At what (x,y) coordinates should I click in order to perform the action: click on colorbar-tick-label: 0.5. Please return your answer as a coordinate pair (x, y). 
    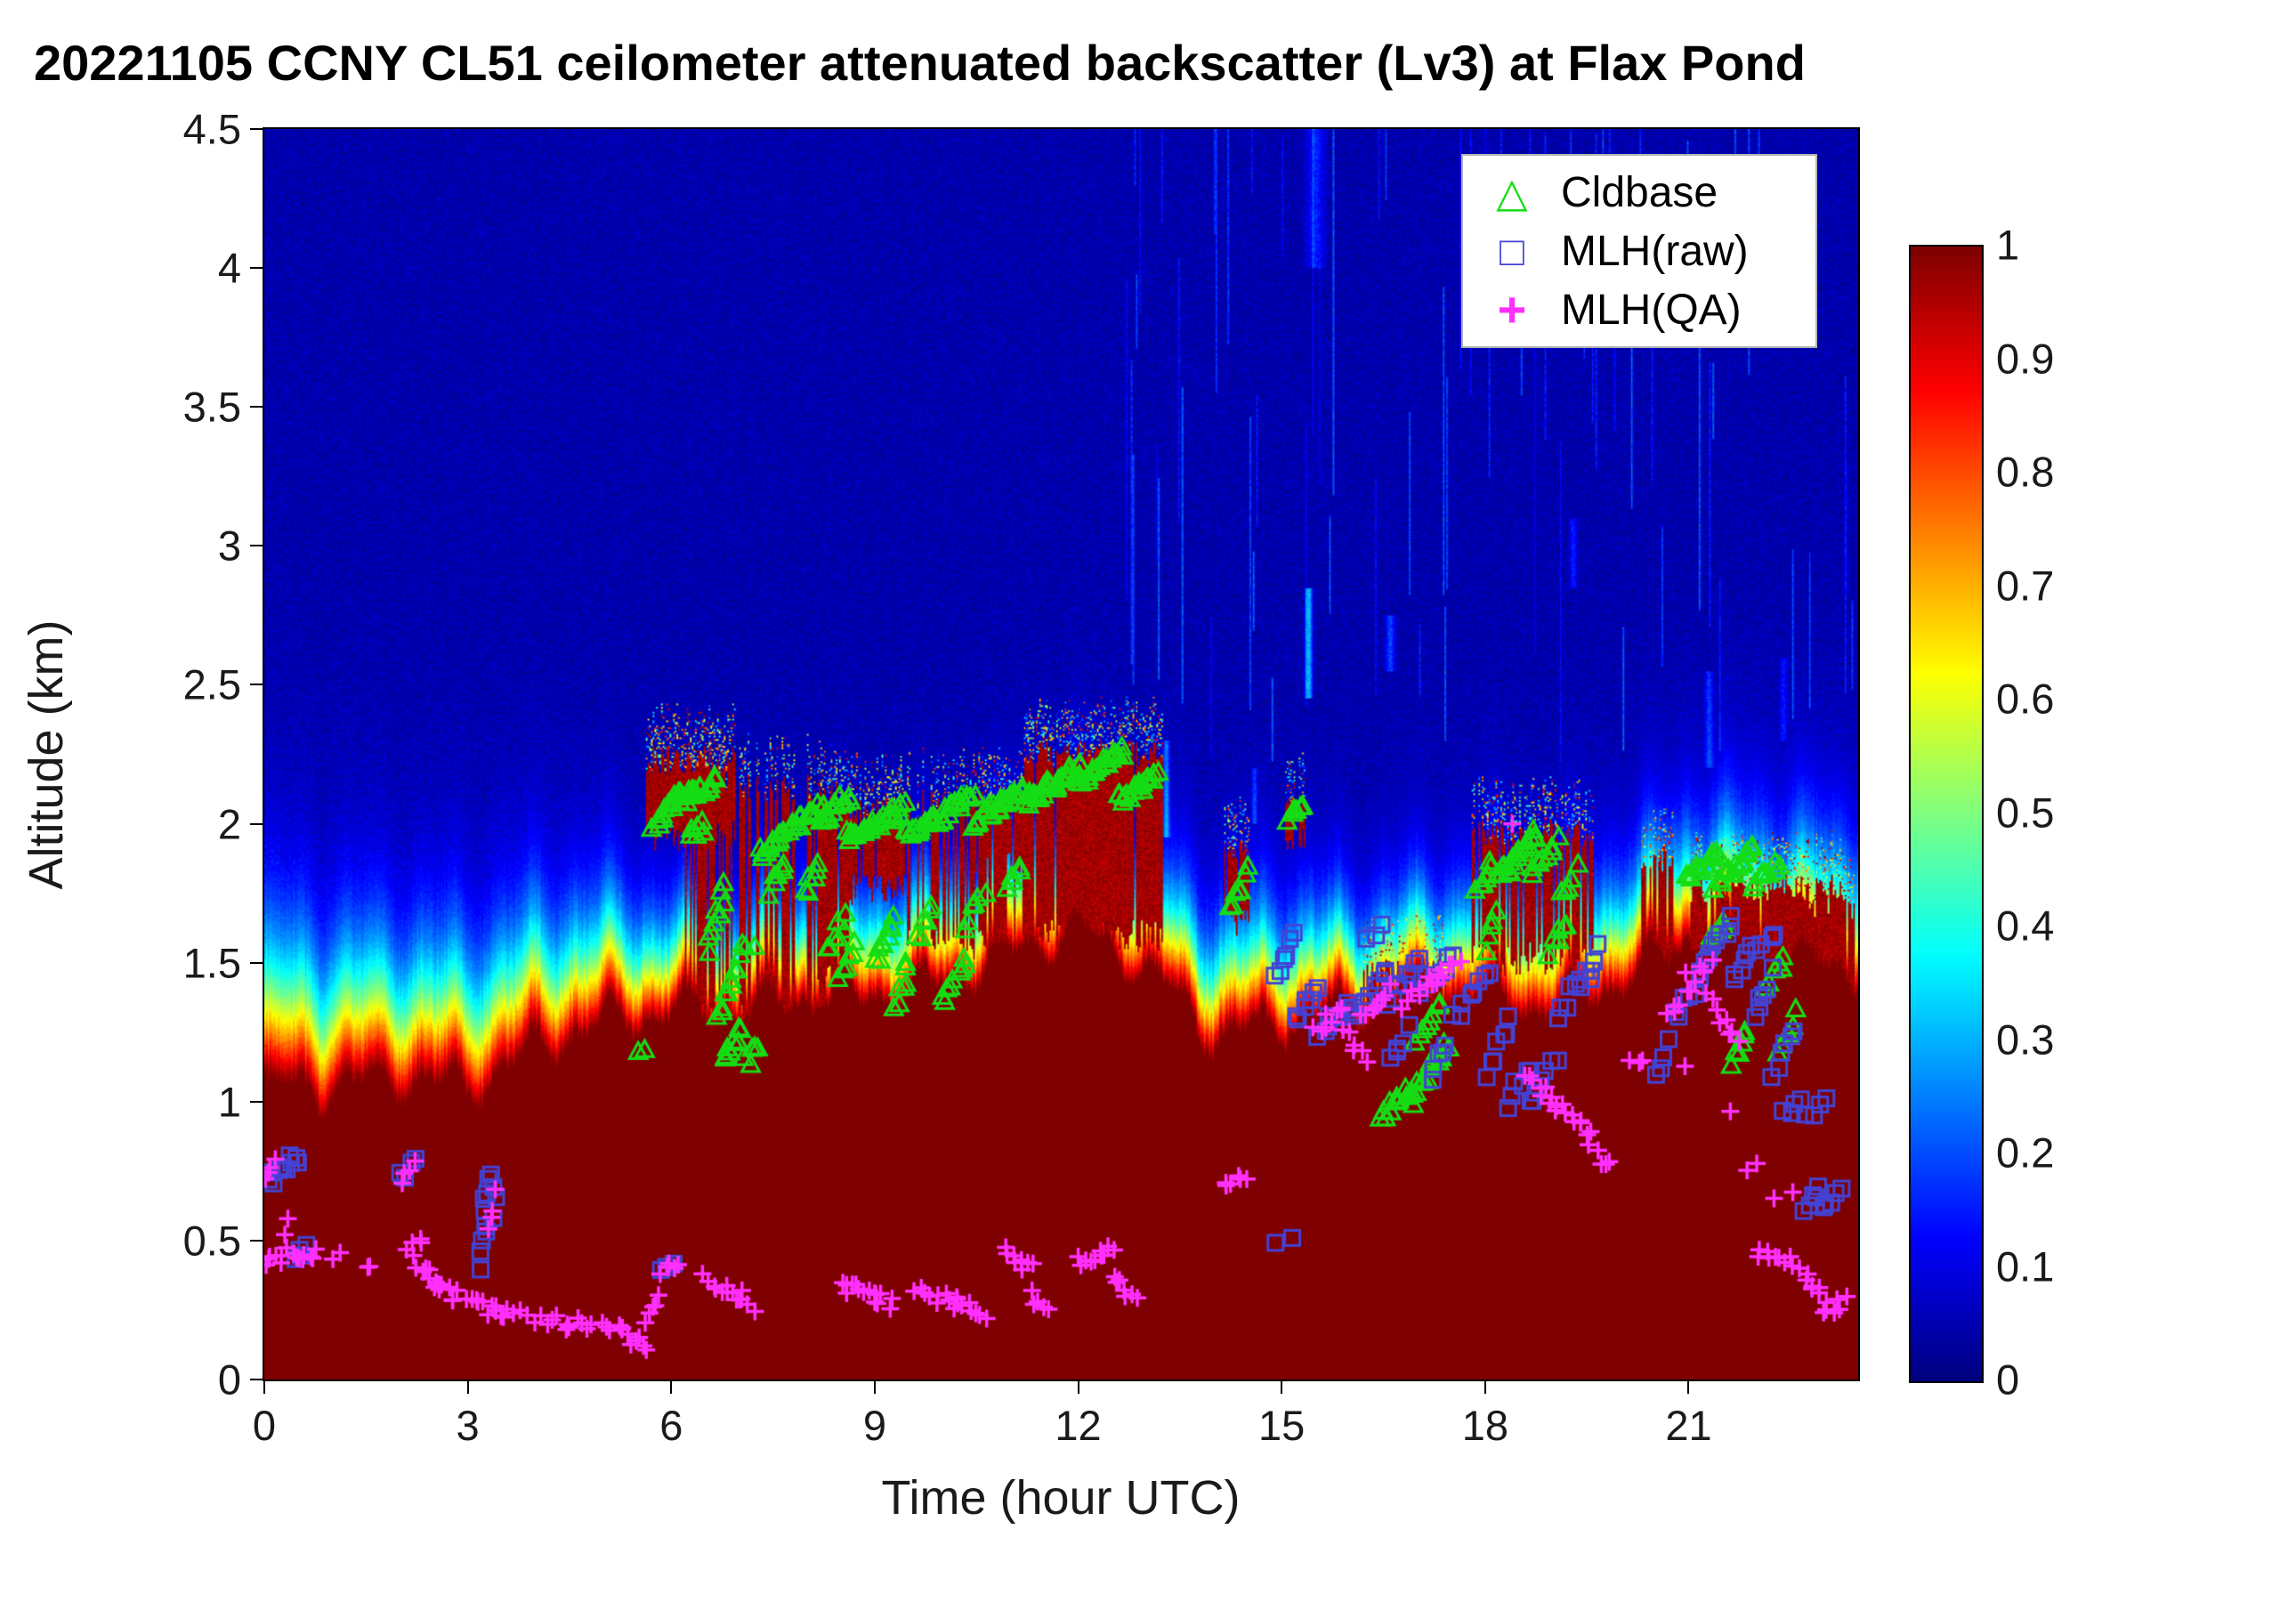
    Looking at the image, I should click on (2025, 813).